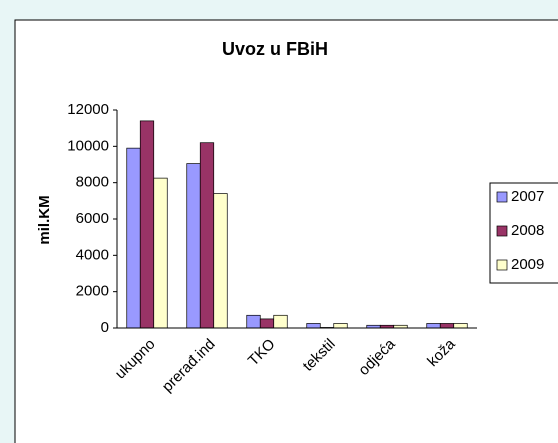  Describe the element at coordinates (88, 145) in the screenshot. I see `y-tick-label: 10000` at that location.